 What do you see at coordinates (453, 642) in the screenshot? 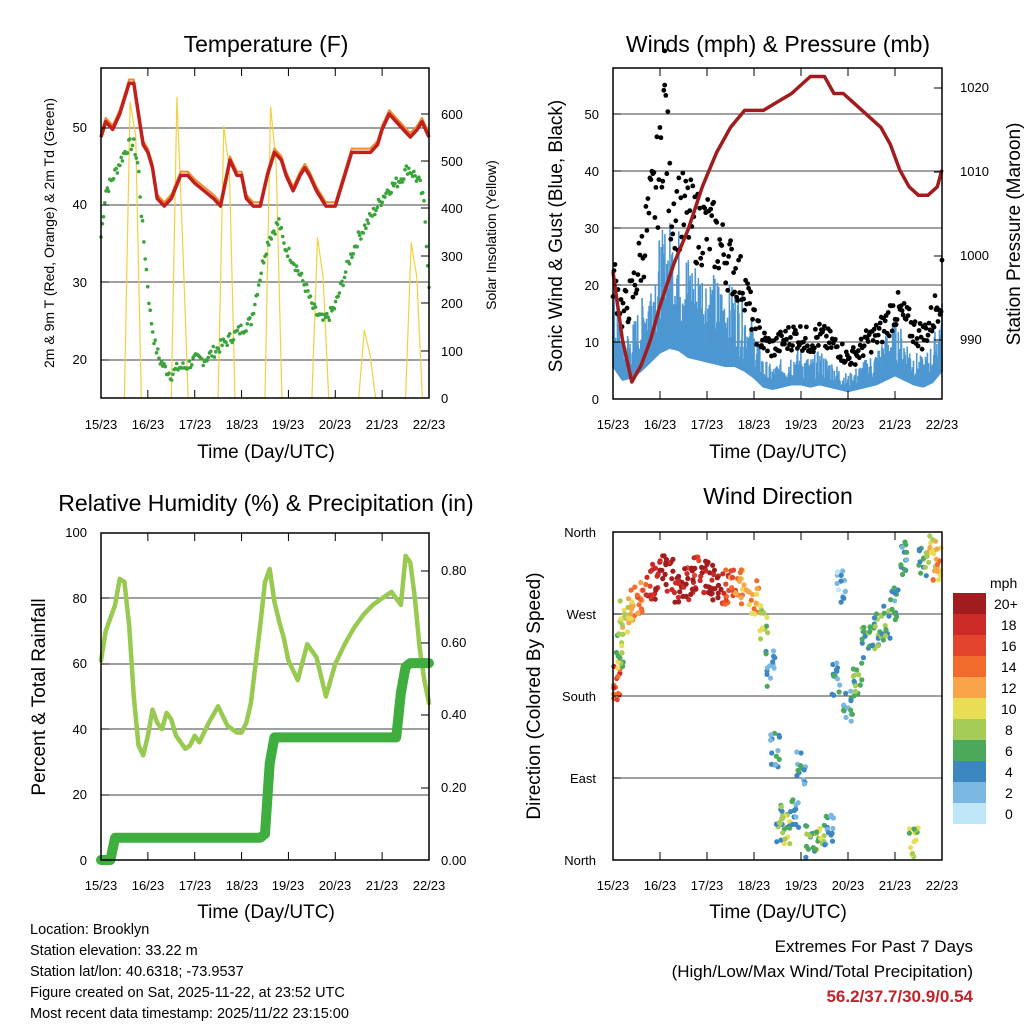
I see `precip-ytick-label: 0.60` at bounding box center [453, 642].